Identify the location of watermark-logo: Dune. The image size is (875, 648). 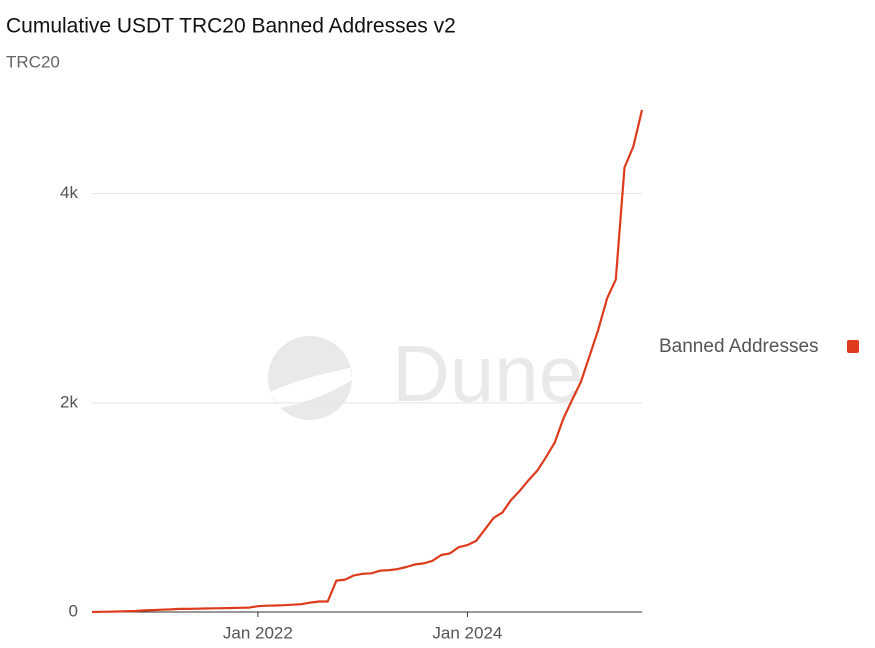
(425, 374).